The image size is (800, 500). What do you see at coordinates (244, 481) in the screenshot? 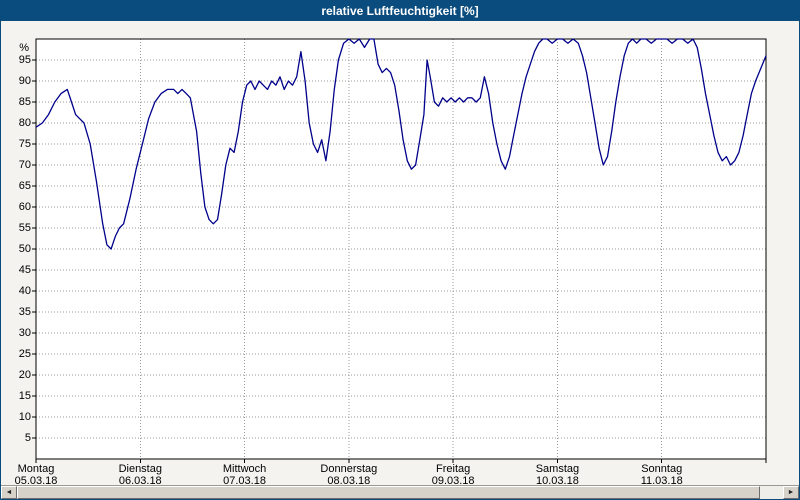
I see `day-date: 07.03.18` at bounding box center [244, 481].